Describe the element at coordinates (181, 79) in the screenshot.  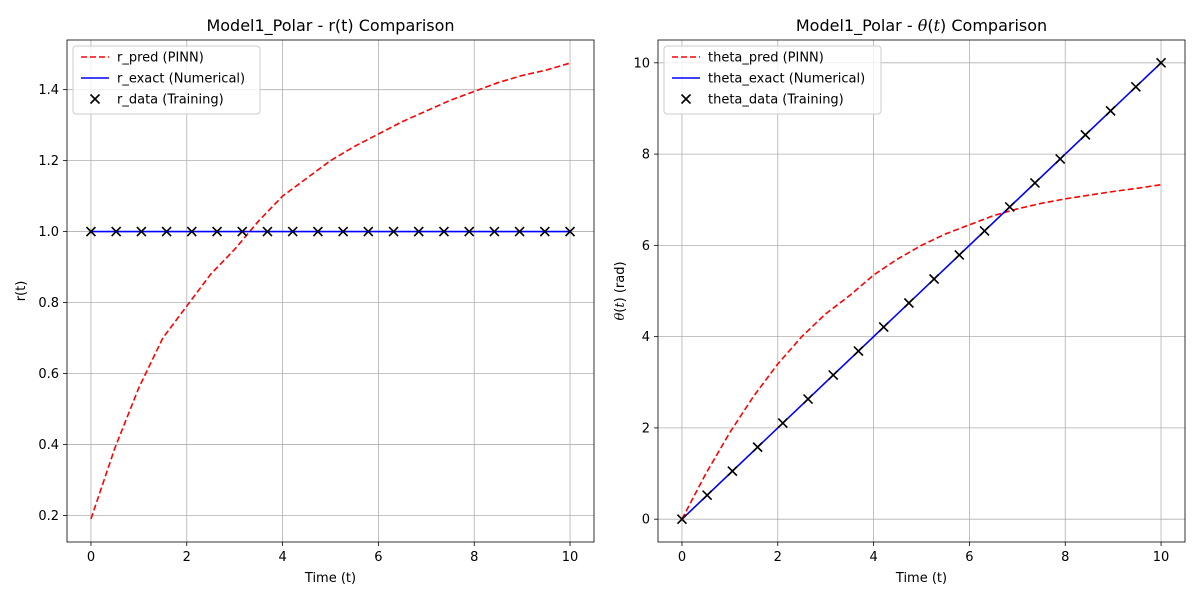
I see `legend-label: r_exact (Numerical)` at that location.